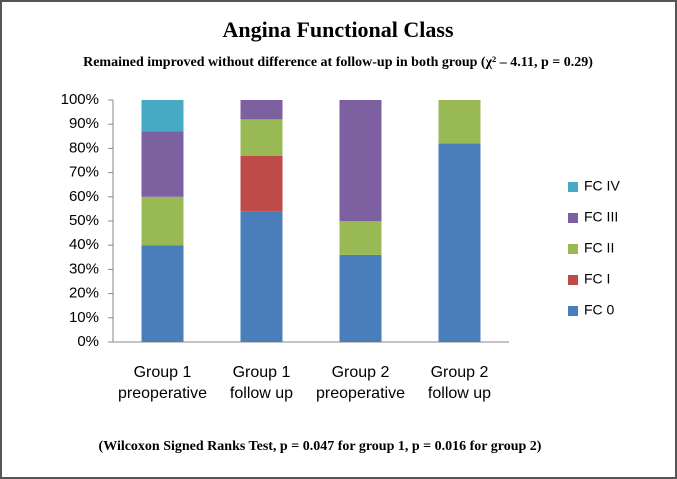  Describe the element at coordinates (162, 383) in the screenshot. I see `x-tick-label: Group 1 preoperative` at that location.